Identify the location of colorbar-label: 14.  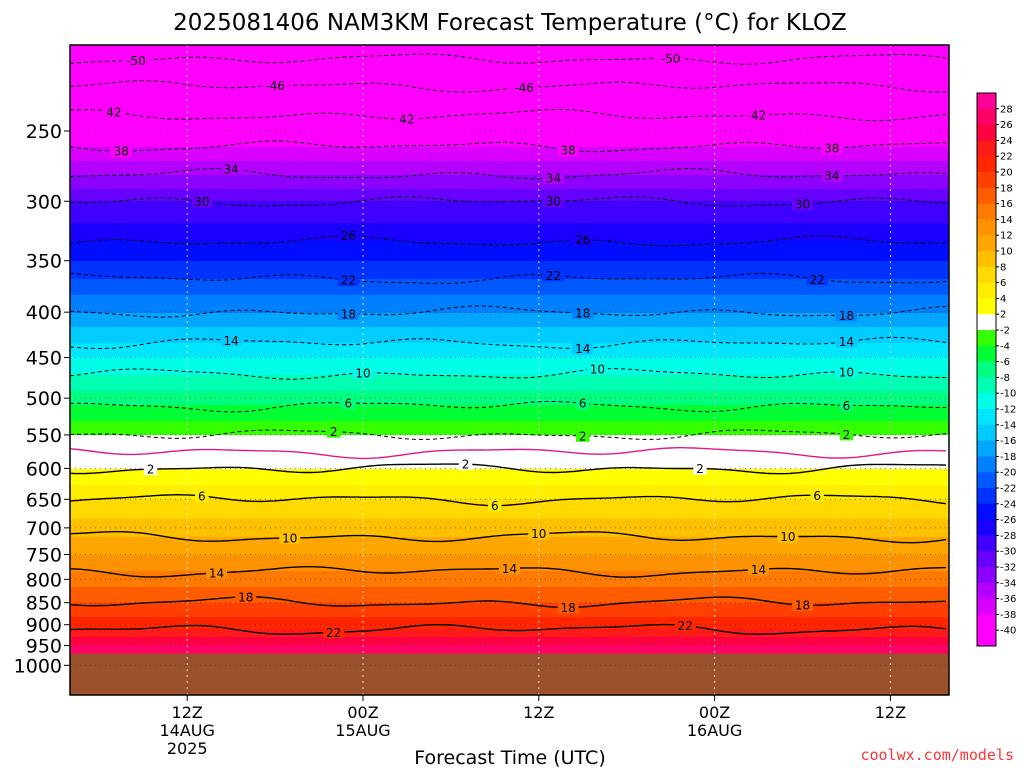
(1006, 220).